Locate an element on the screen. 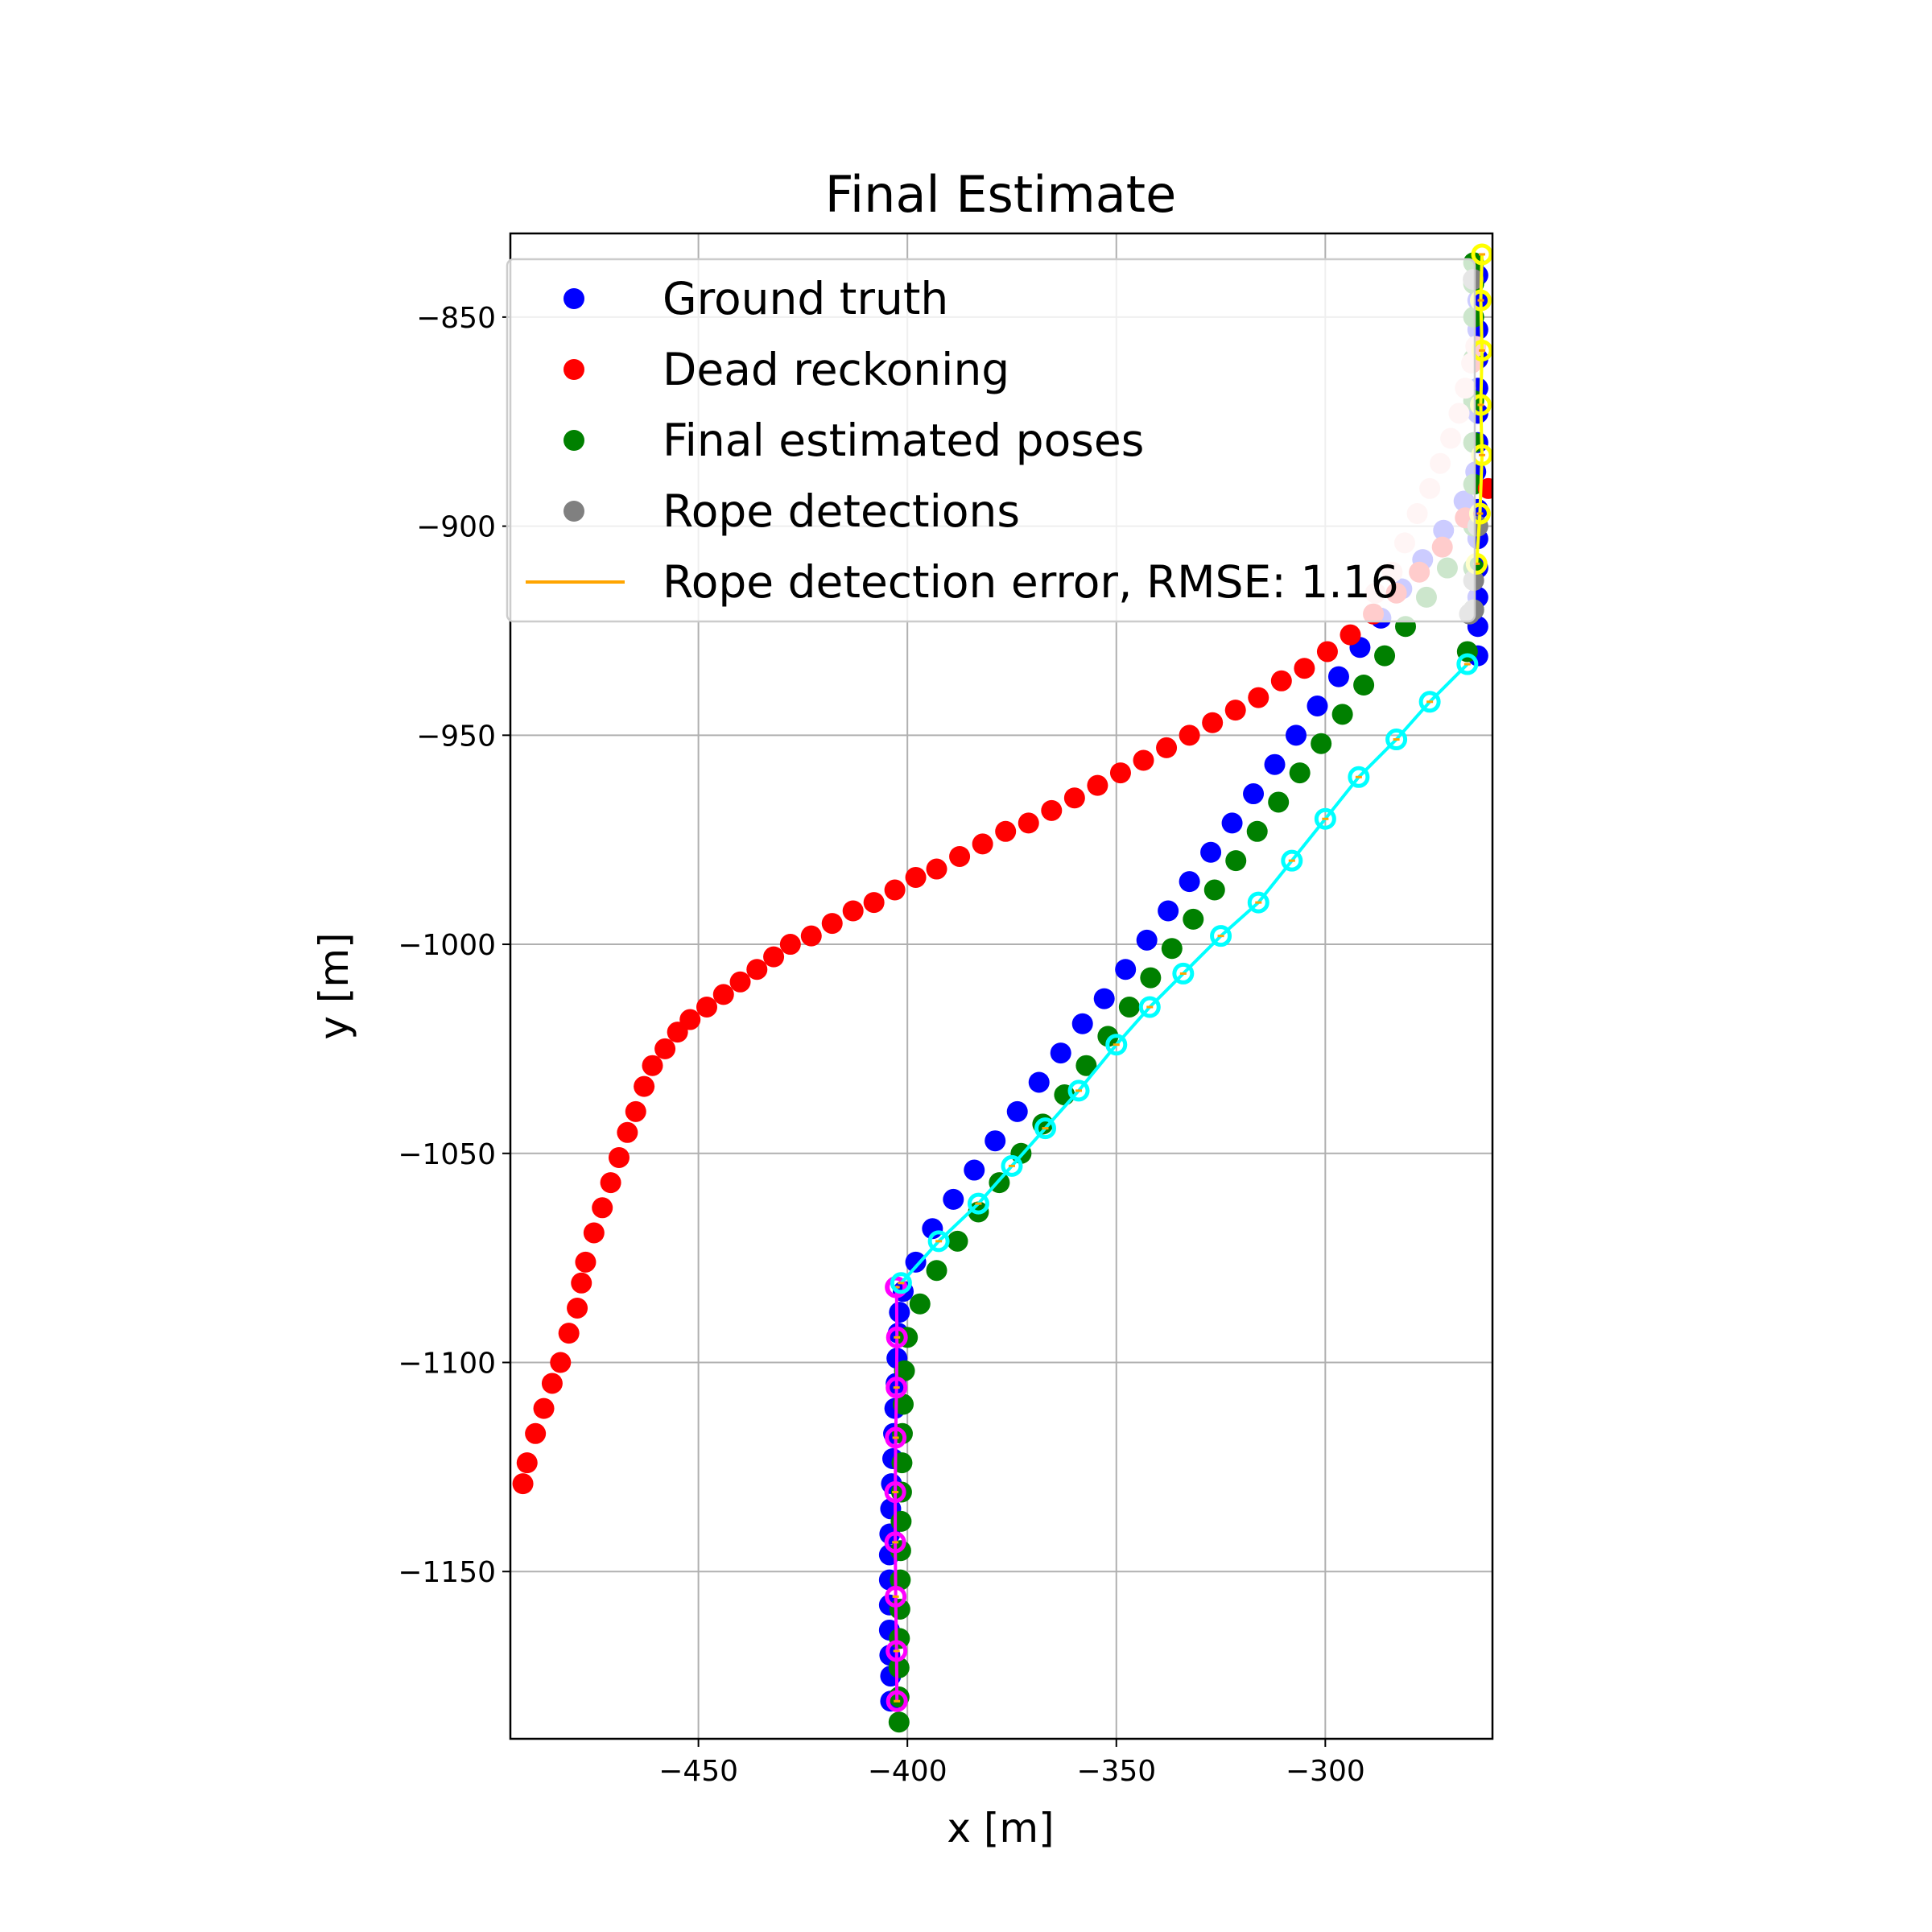 Image resolution: width=1932 pixels, height=1932 pixels. y-tick-label: −850 is located at coordinates (456, 318).